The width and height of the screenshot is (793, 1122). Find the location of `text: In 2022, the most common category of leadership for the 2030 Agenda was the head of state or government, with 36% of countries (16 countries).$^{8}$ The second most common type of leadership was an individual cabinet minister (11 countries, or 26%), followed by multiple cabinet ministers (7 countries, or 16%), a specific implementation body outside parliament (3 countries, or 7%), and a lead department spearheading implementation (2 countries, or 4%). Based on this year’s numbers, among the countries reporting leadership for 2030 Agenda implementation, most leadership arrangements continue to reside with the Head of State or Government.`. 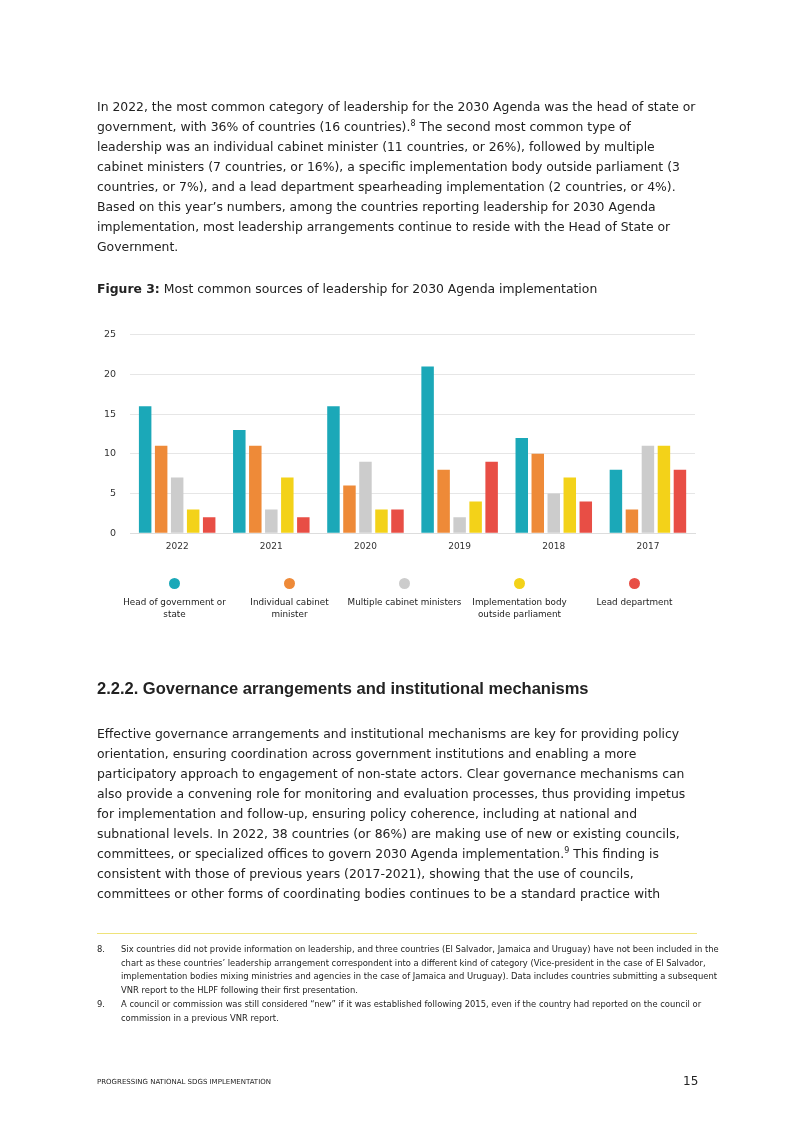

text: In 2022, the most common category of leadership for the 2030 Agenda was the head of state or government, with 36% of countries (16 countries).$^{8}$ The second most common type of leadership was an individual cabinet minister (11 countries, or 26%), followed by multiple cabinet ministers (7 countries, or 16%), a specific implementation body outside parliament (3 countries, or 7%), and a lead department spearheading implementation (2 countries, or 4%). Based on this year’s numbers, among the countries reporting leadership for 2030 Agenda implementation, most leadership arrangements continue to reside with the Head of State or Government. is located at coordinates (396, 176).